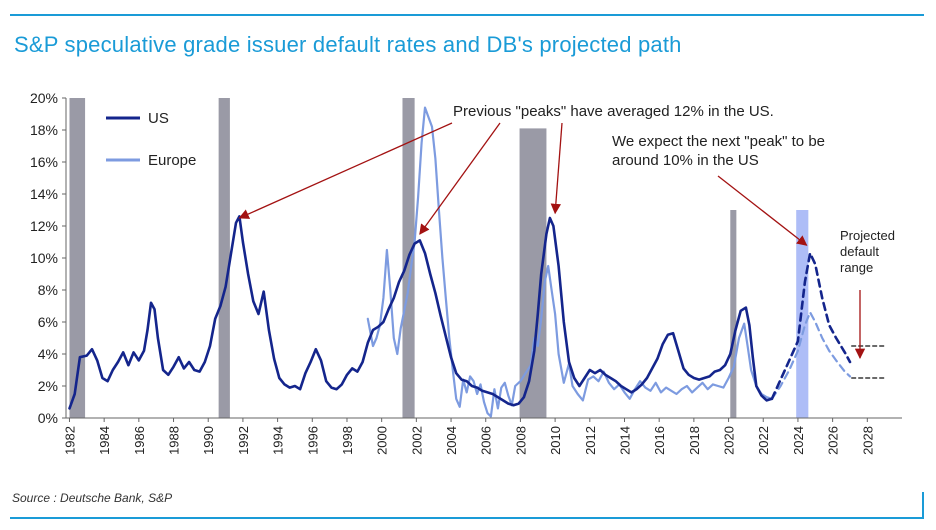 This screenshot has width=936, height=530. I want to click on series-us-projection, so click(811, 326).